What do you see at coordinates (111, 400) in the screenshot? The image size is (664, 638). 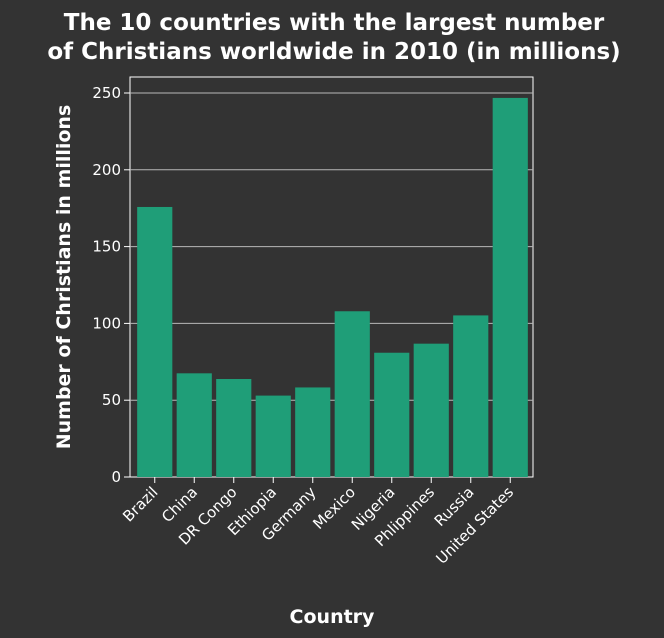 I see `y-tick-label: 50` at bounding box center [111, 400].